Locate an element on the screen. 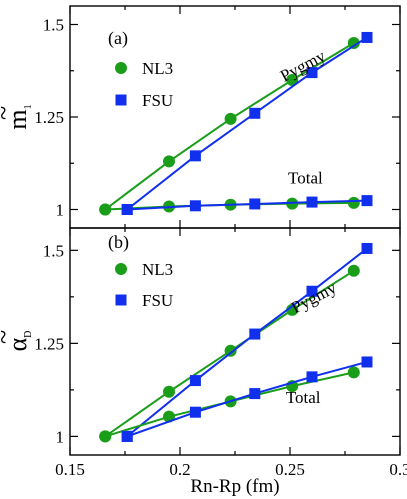 The image size is (407, 499). x-tick-label: 0.2 is located at coordinates (179, 469).